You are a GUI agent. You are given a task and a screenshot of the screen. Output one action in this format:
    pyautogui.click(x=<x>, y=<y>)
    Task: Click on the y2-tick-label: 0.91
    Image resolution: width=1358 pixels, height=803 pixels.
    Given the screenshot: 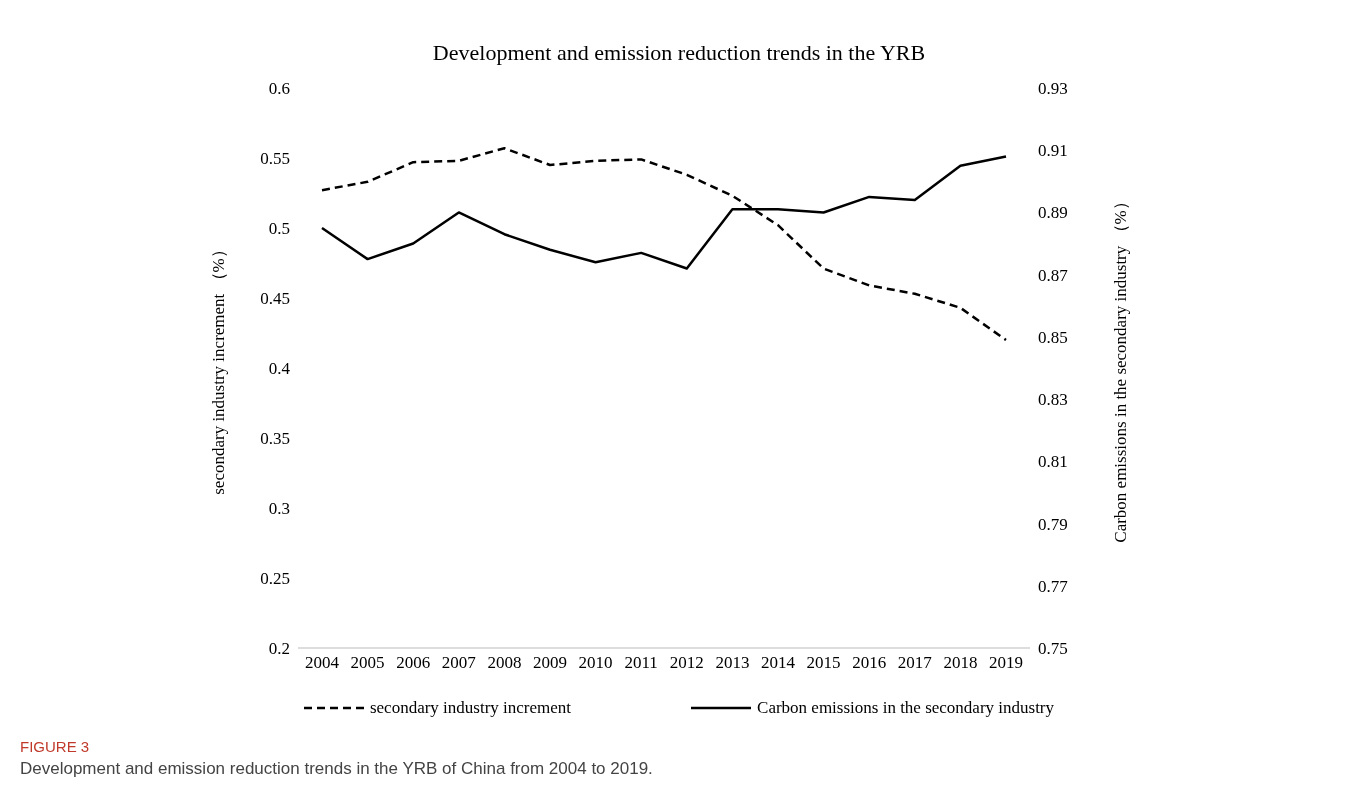 What is the action you would take?
    pyautogui.click(x=1053, y=151)
    